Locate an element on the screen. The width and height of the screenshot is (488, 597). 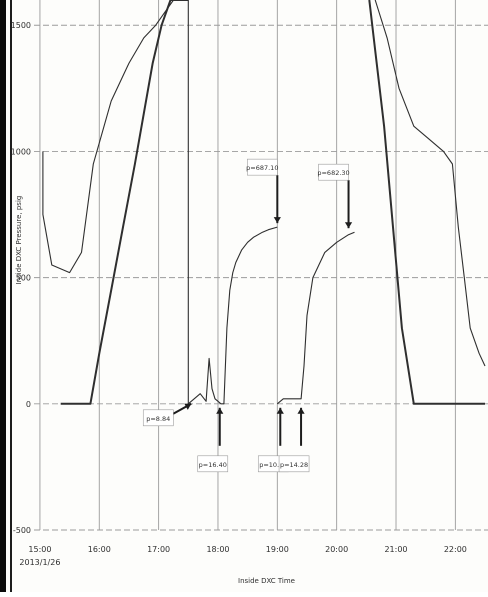
x-tick-sublabel: 2013/1/26 is located at coordinates (39, 562).